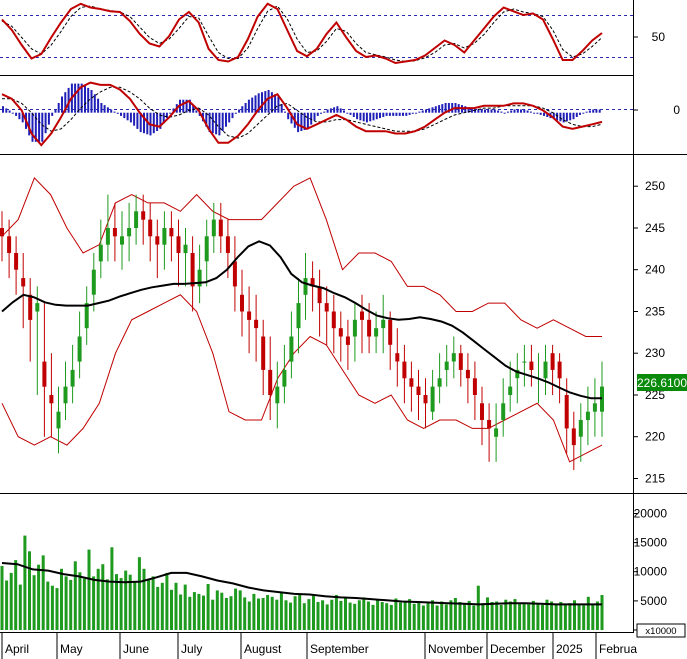 This screenshot has height=659, width=687. I want to click on stochastic-tick-50: 50, so click(659, 37).